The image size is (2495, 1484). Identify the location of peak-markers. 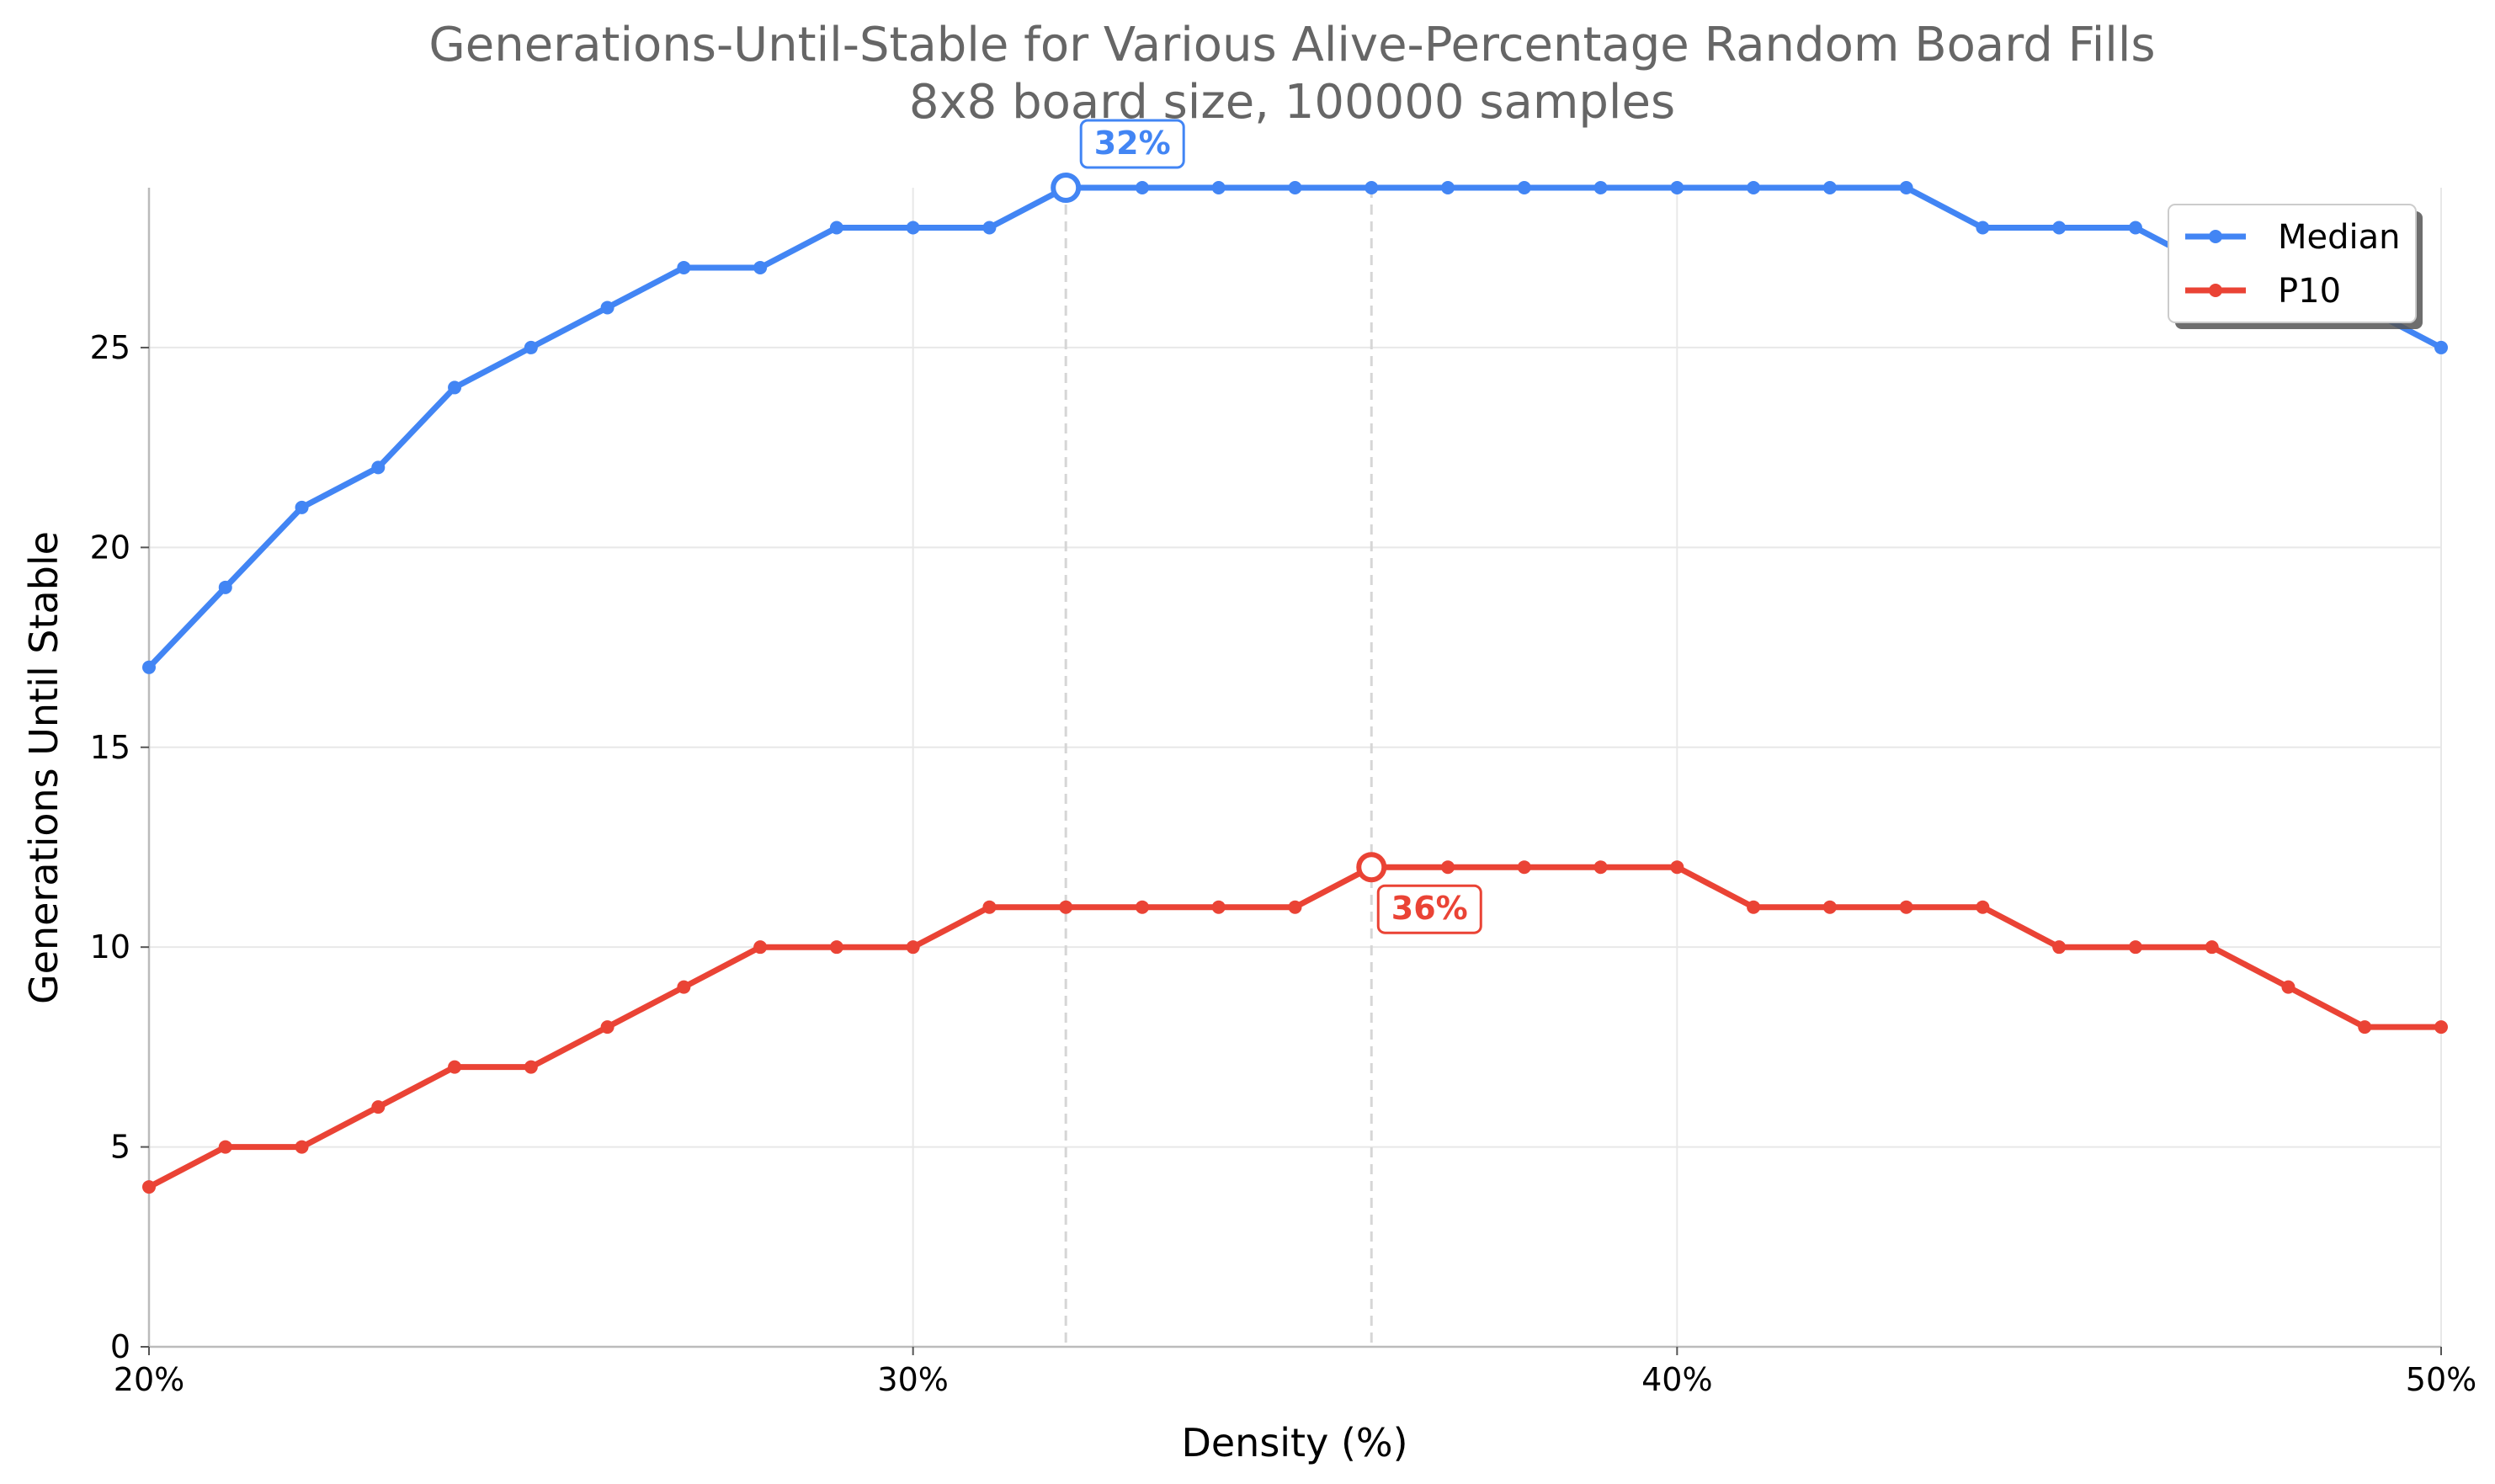
(1218, 767).